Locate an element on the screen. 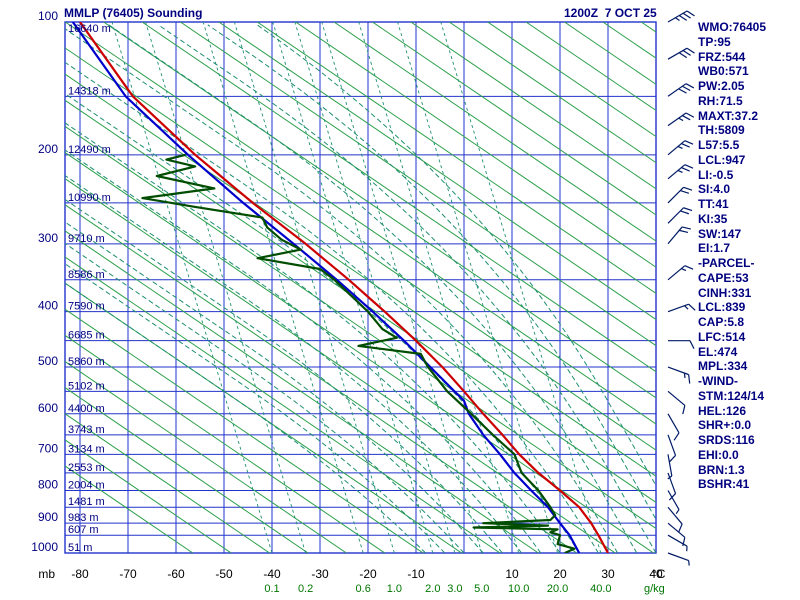 This screenshot has height=600, width=800. height-label: 3743 m is located at coordinates (86, 430).